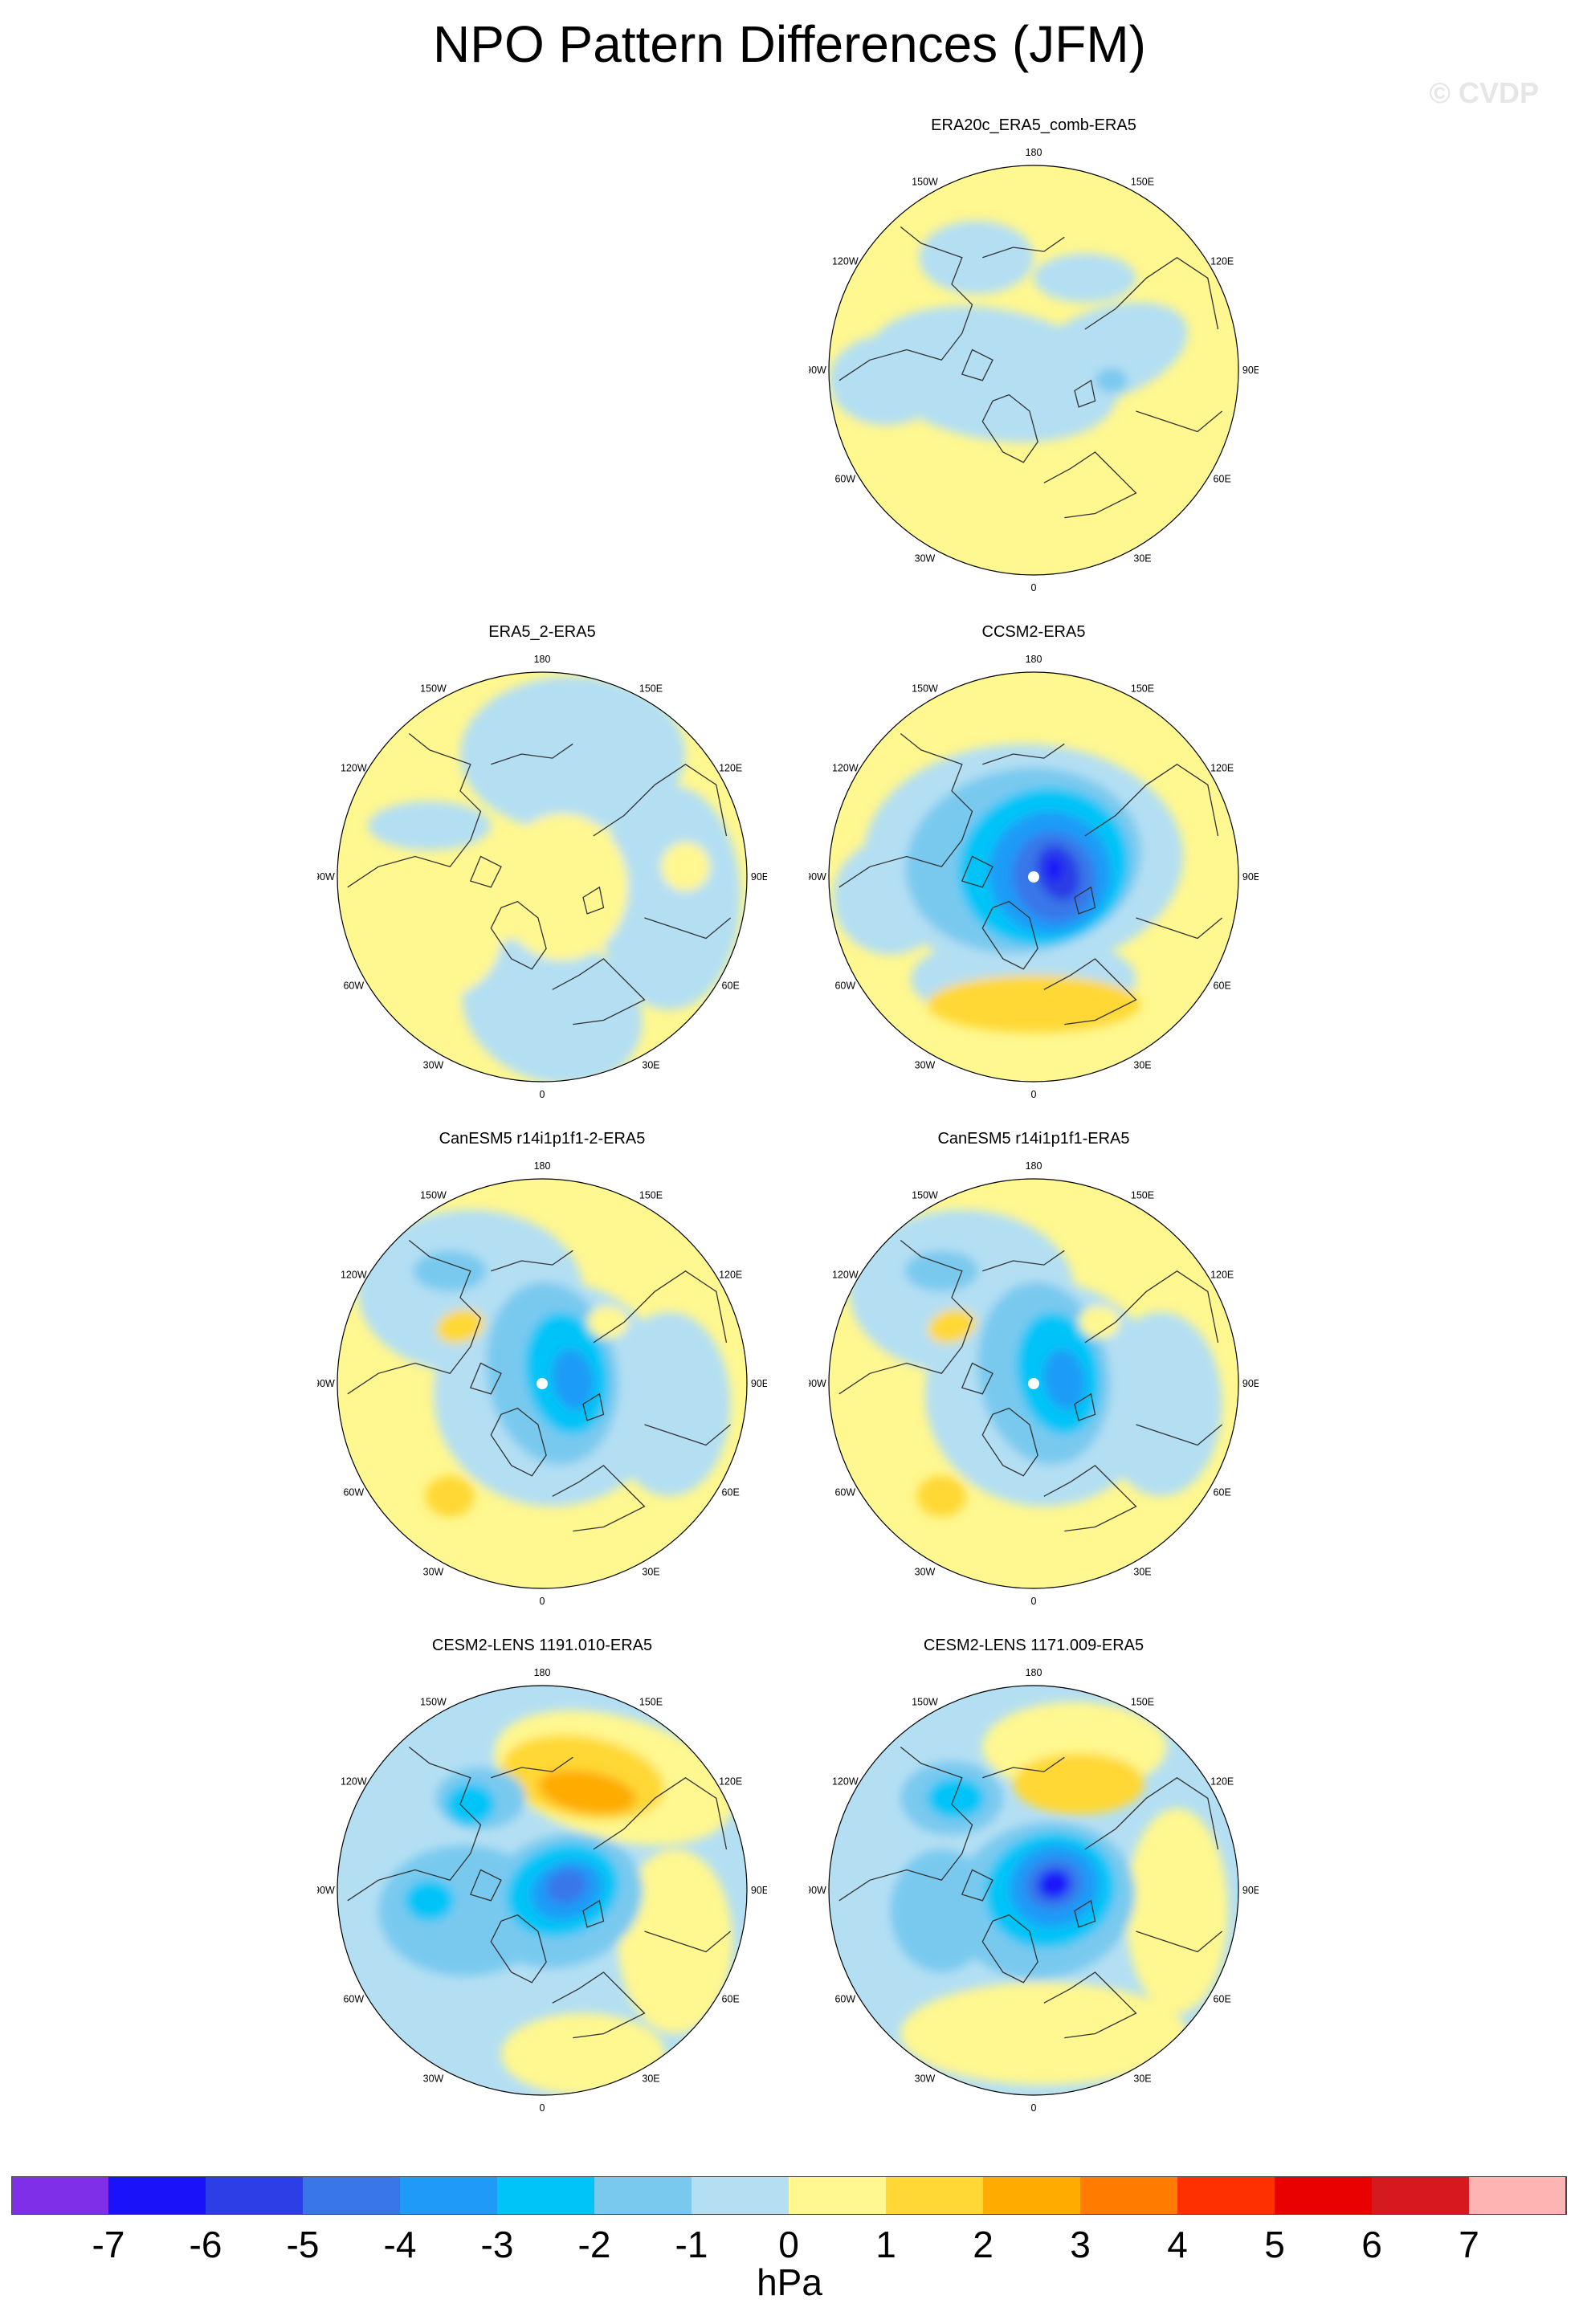 This screenshot has height=2324, width=1579. I want to click on colorbar-tick-label: 4, so click(1177, 2245).